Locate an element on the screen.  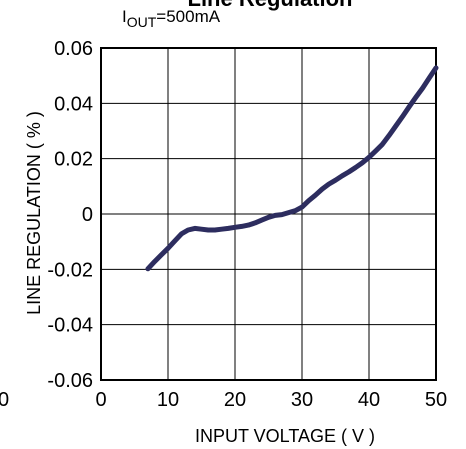
x-axis-title: INPUT VOLTAGE ( V ) is located at coordinates (285, 436).